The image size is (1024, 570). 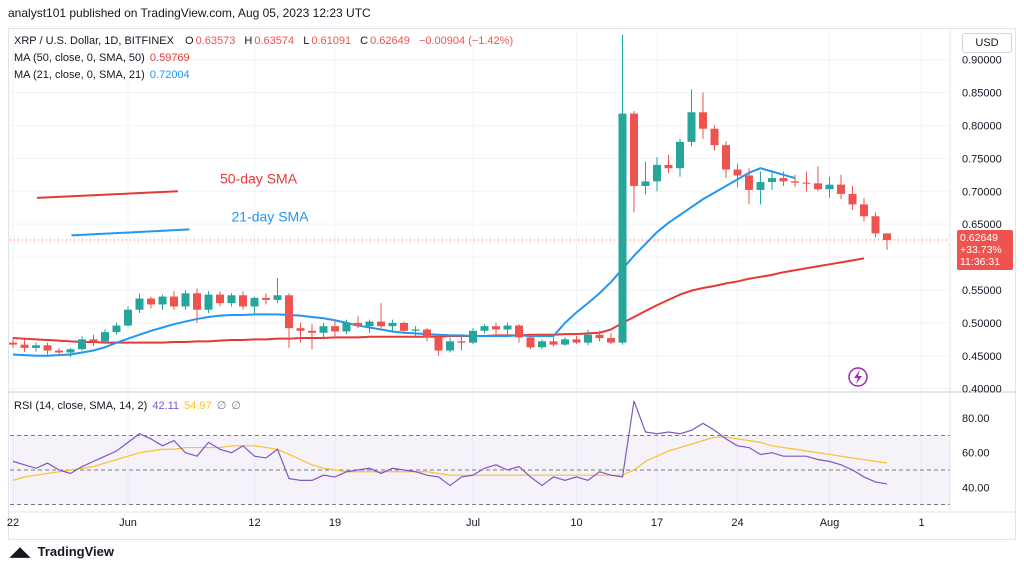 I want to click on rsi-extra-1: ∅, so click(x=221, y=406).